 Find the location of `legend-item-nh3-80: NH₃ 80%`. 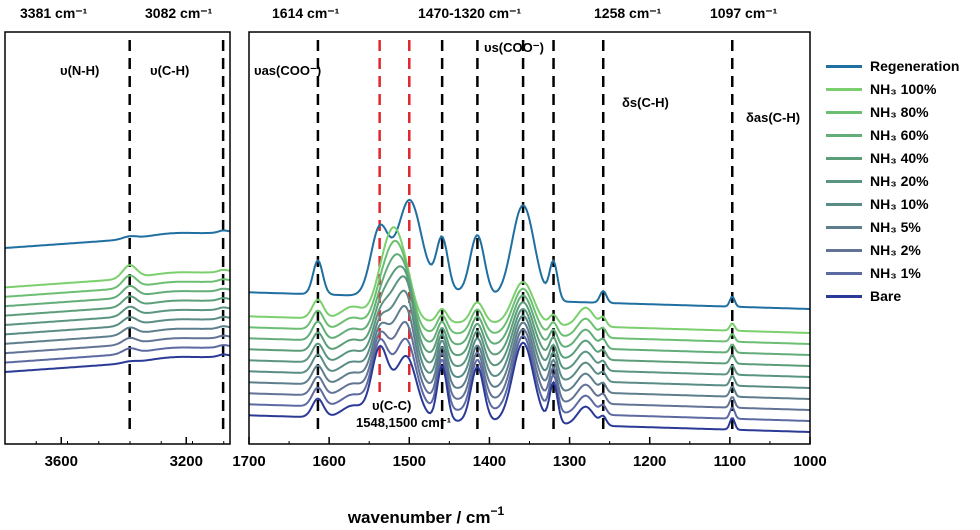

legend-item-nh3-80: NH₃ 80% is located at coordinates (877, 112).